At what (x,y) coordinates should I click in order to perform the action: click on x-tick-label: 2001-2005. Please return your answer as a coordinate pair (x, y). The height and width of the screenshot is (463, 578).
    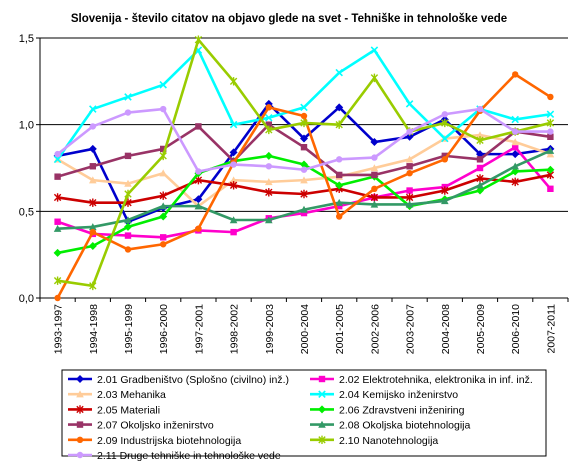
    Looking at the image, I should click on (340, 329).